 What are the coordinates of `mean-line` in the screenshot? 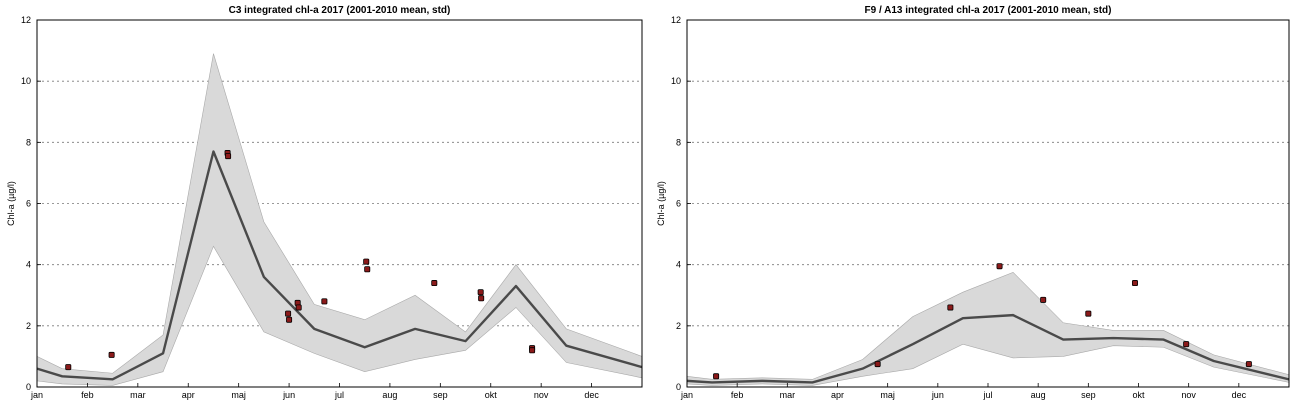 It's located at (988, 348).